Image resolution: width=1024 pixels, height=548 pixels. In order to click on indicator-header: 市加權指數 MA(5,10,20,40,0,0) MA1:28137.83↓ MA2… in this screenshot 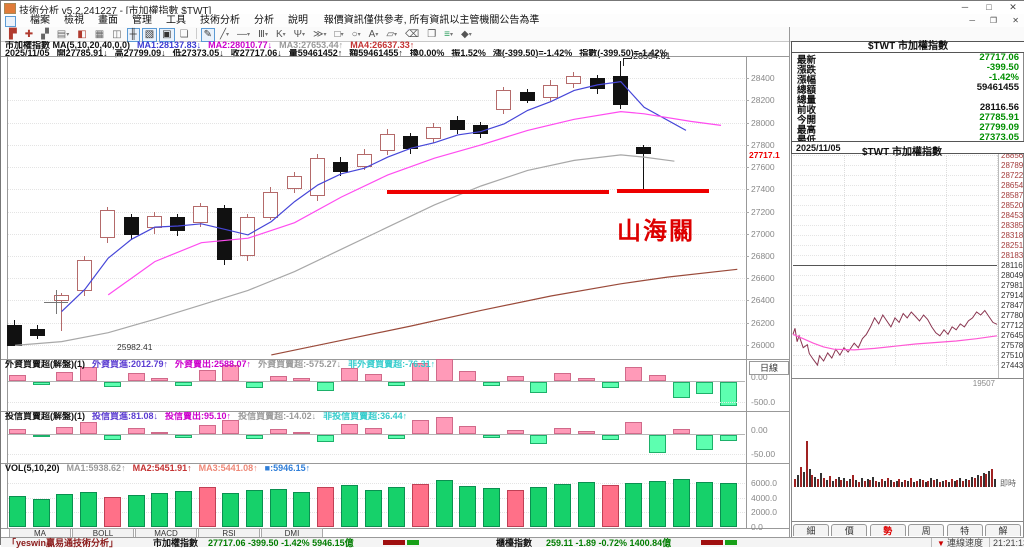, I will do `click(395, 45)`.